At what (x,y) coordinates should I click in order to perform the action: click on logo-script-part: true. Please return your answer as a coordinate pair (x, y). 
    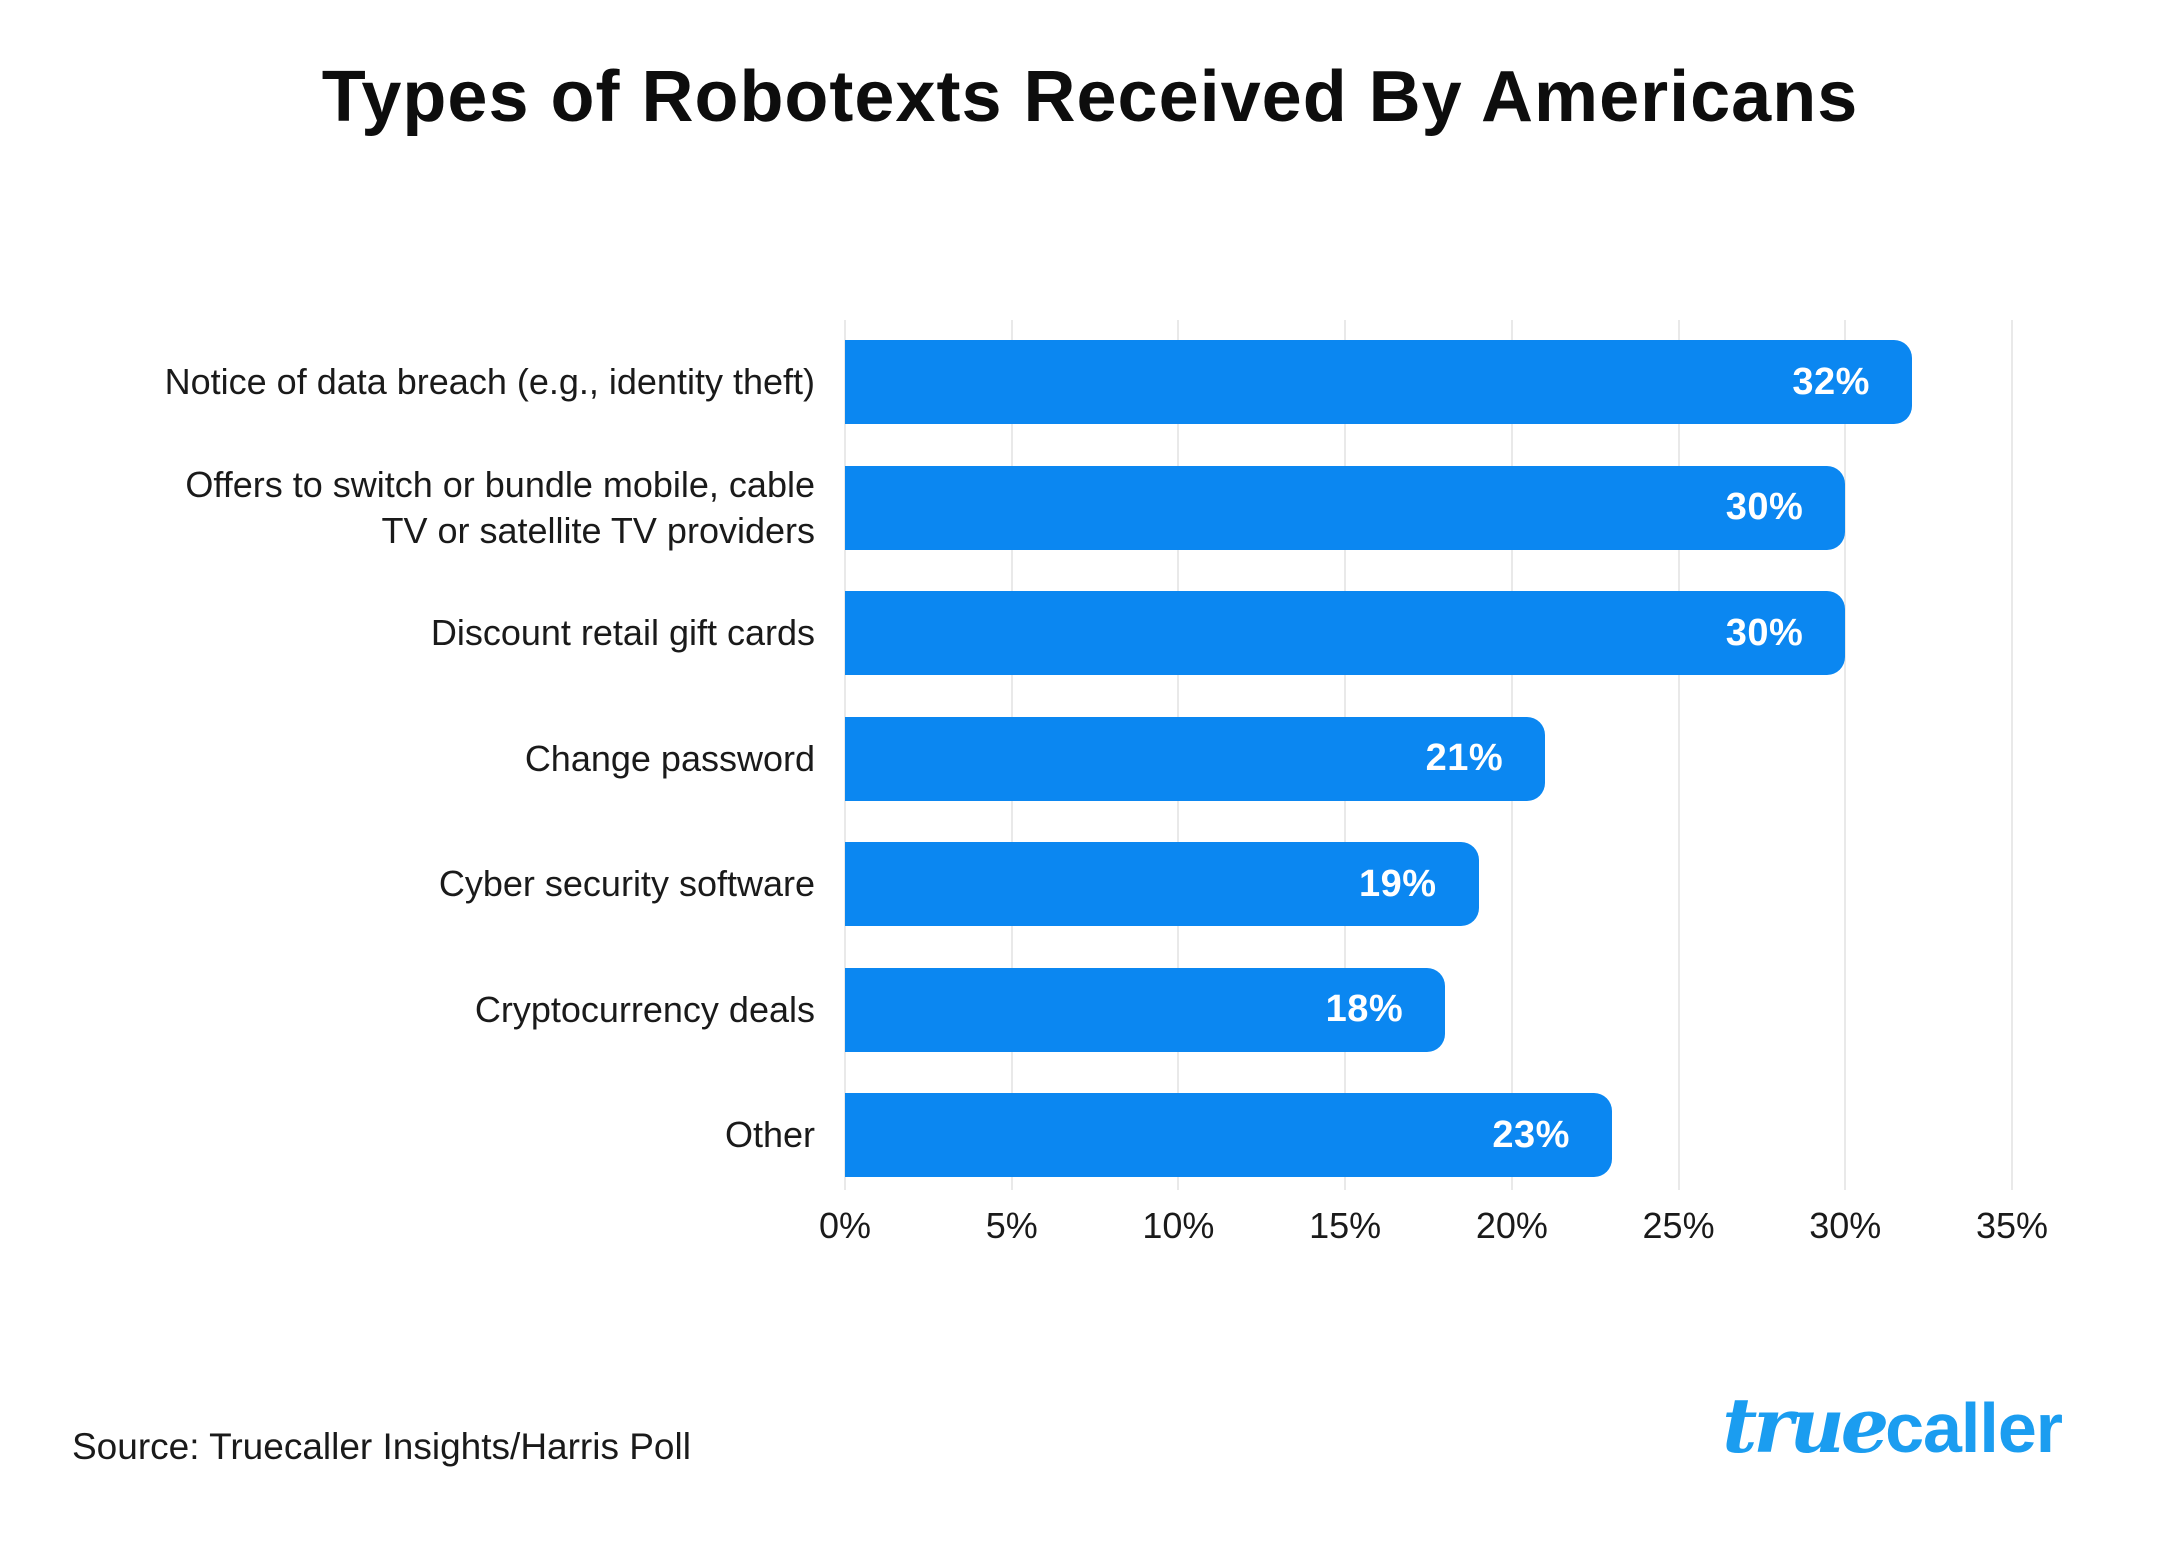
    Looking at the image, I should click on (1805, 1425).